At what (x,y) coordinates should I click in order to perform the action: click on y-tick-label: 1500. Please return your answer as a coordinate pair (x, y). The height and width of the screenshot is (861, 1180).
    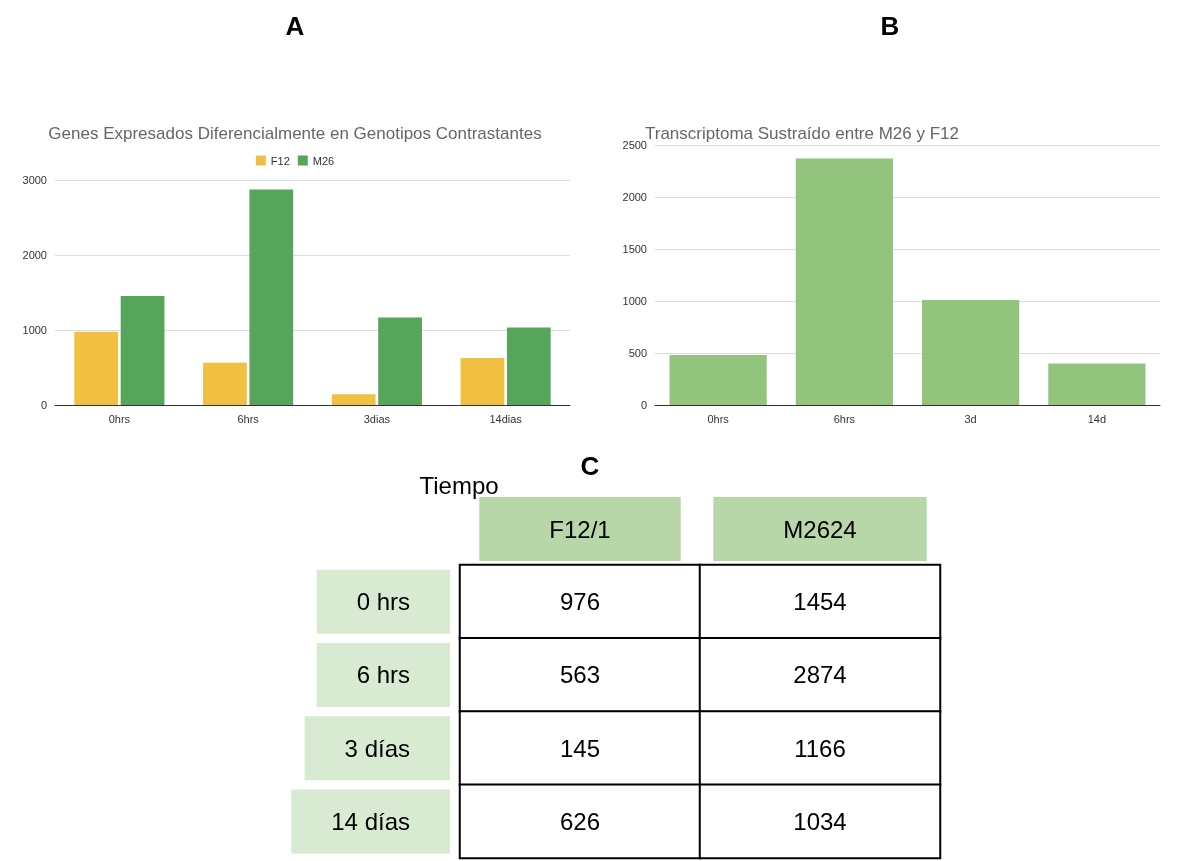
    Looking at the image, I should click on (634, 249).